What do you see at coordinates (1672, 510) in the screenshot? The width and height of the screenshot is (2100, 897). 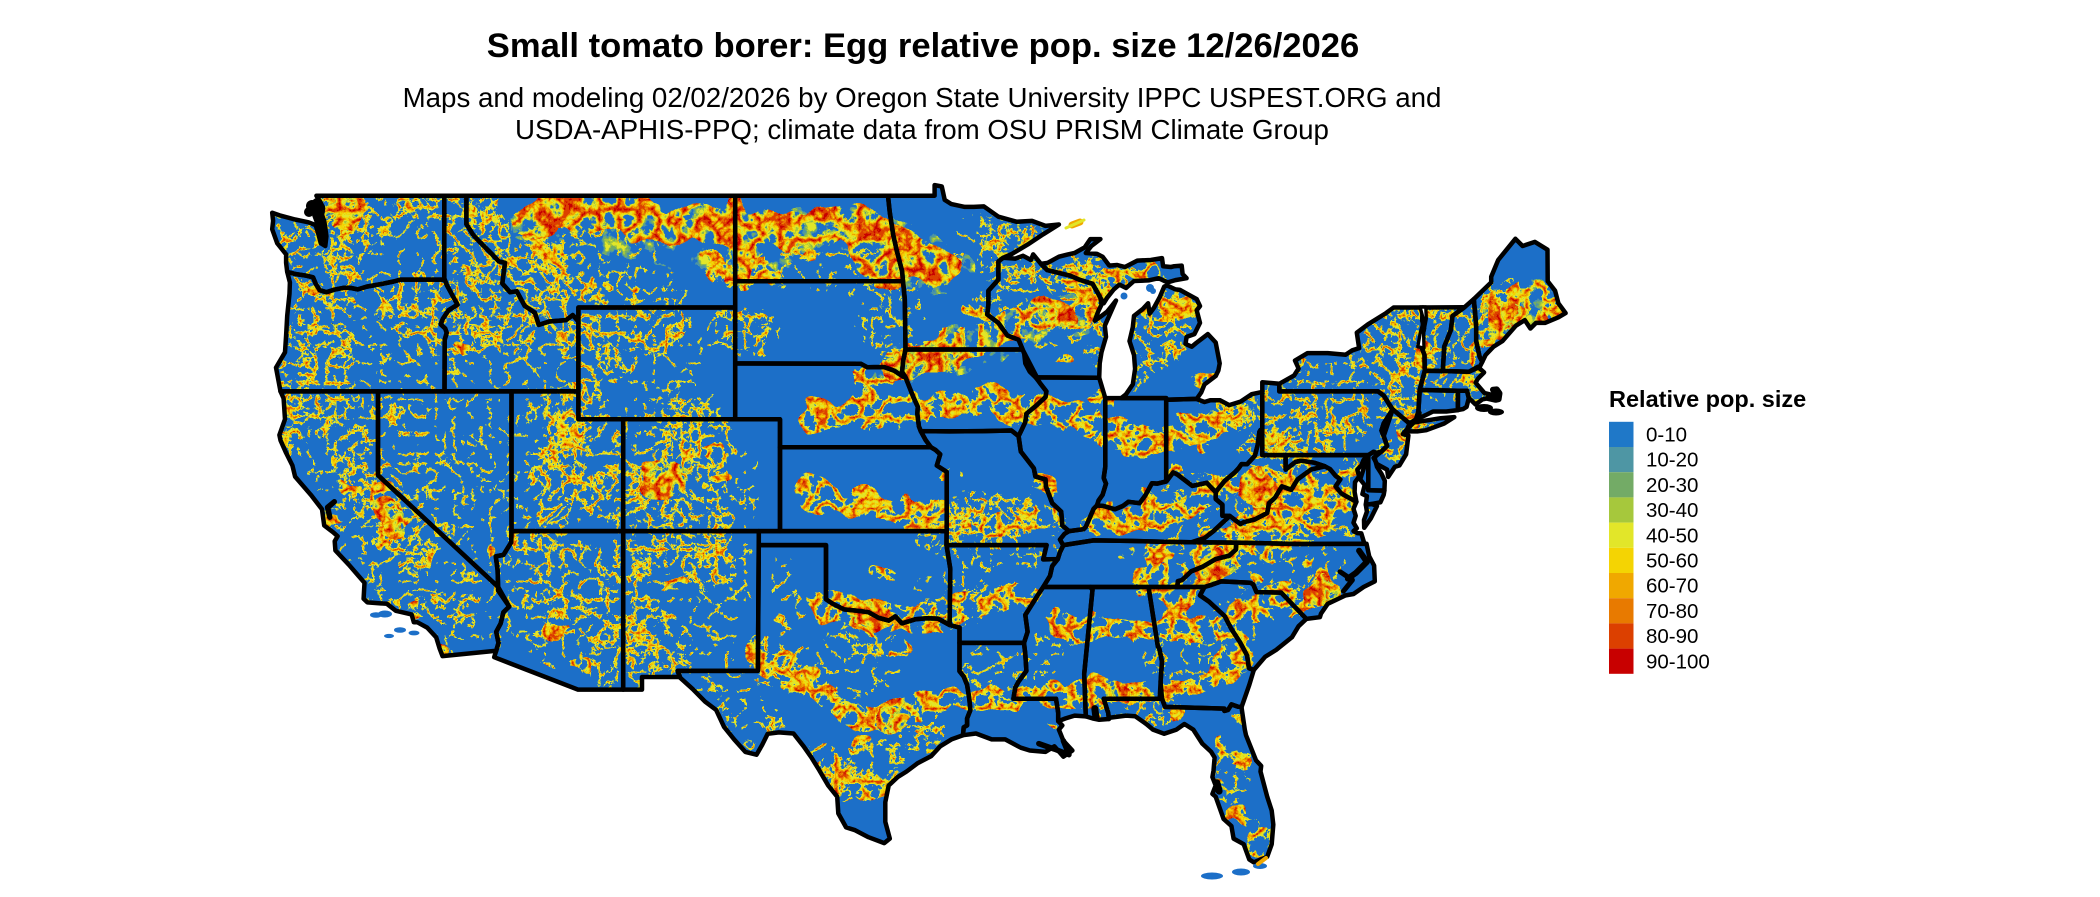 I see `svg-text: 30-40` at bounding box center [1672, 510].